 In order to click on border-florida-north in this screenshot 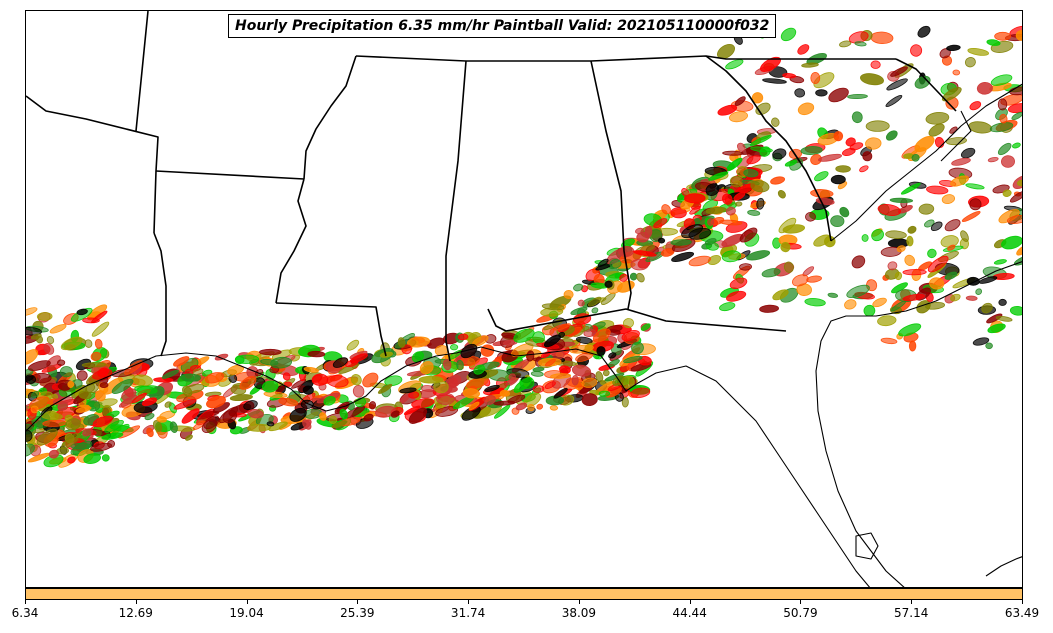, I will do `click(637, 320)`.